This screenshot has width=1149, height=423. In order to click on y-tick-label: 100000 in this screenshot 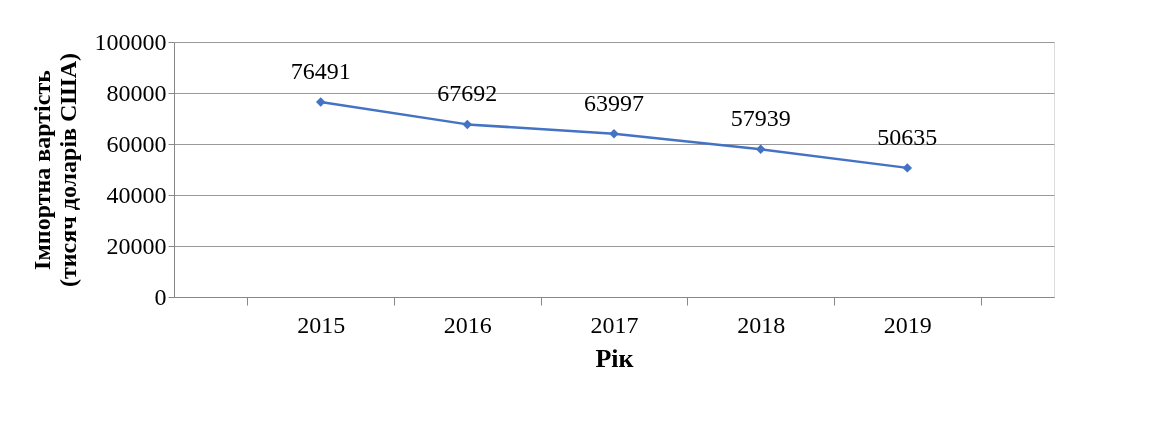, I will do `click(130, 41)`.